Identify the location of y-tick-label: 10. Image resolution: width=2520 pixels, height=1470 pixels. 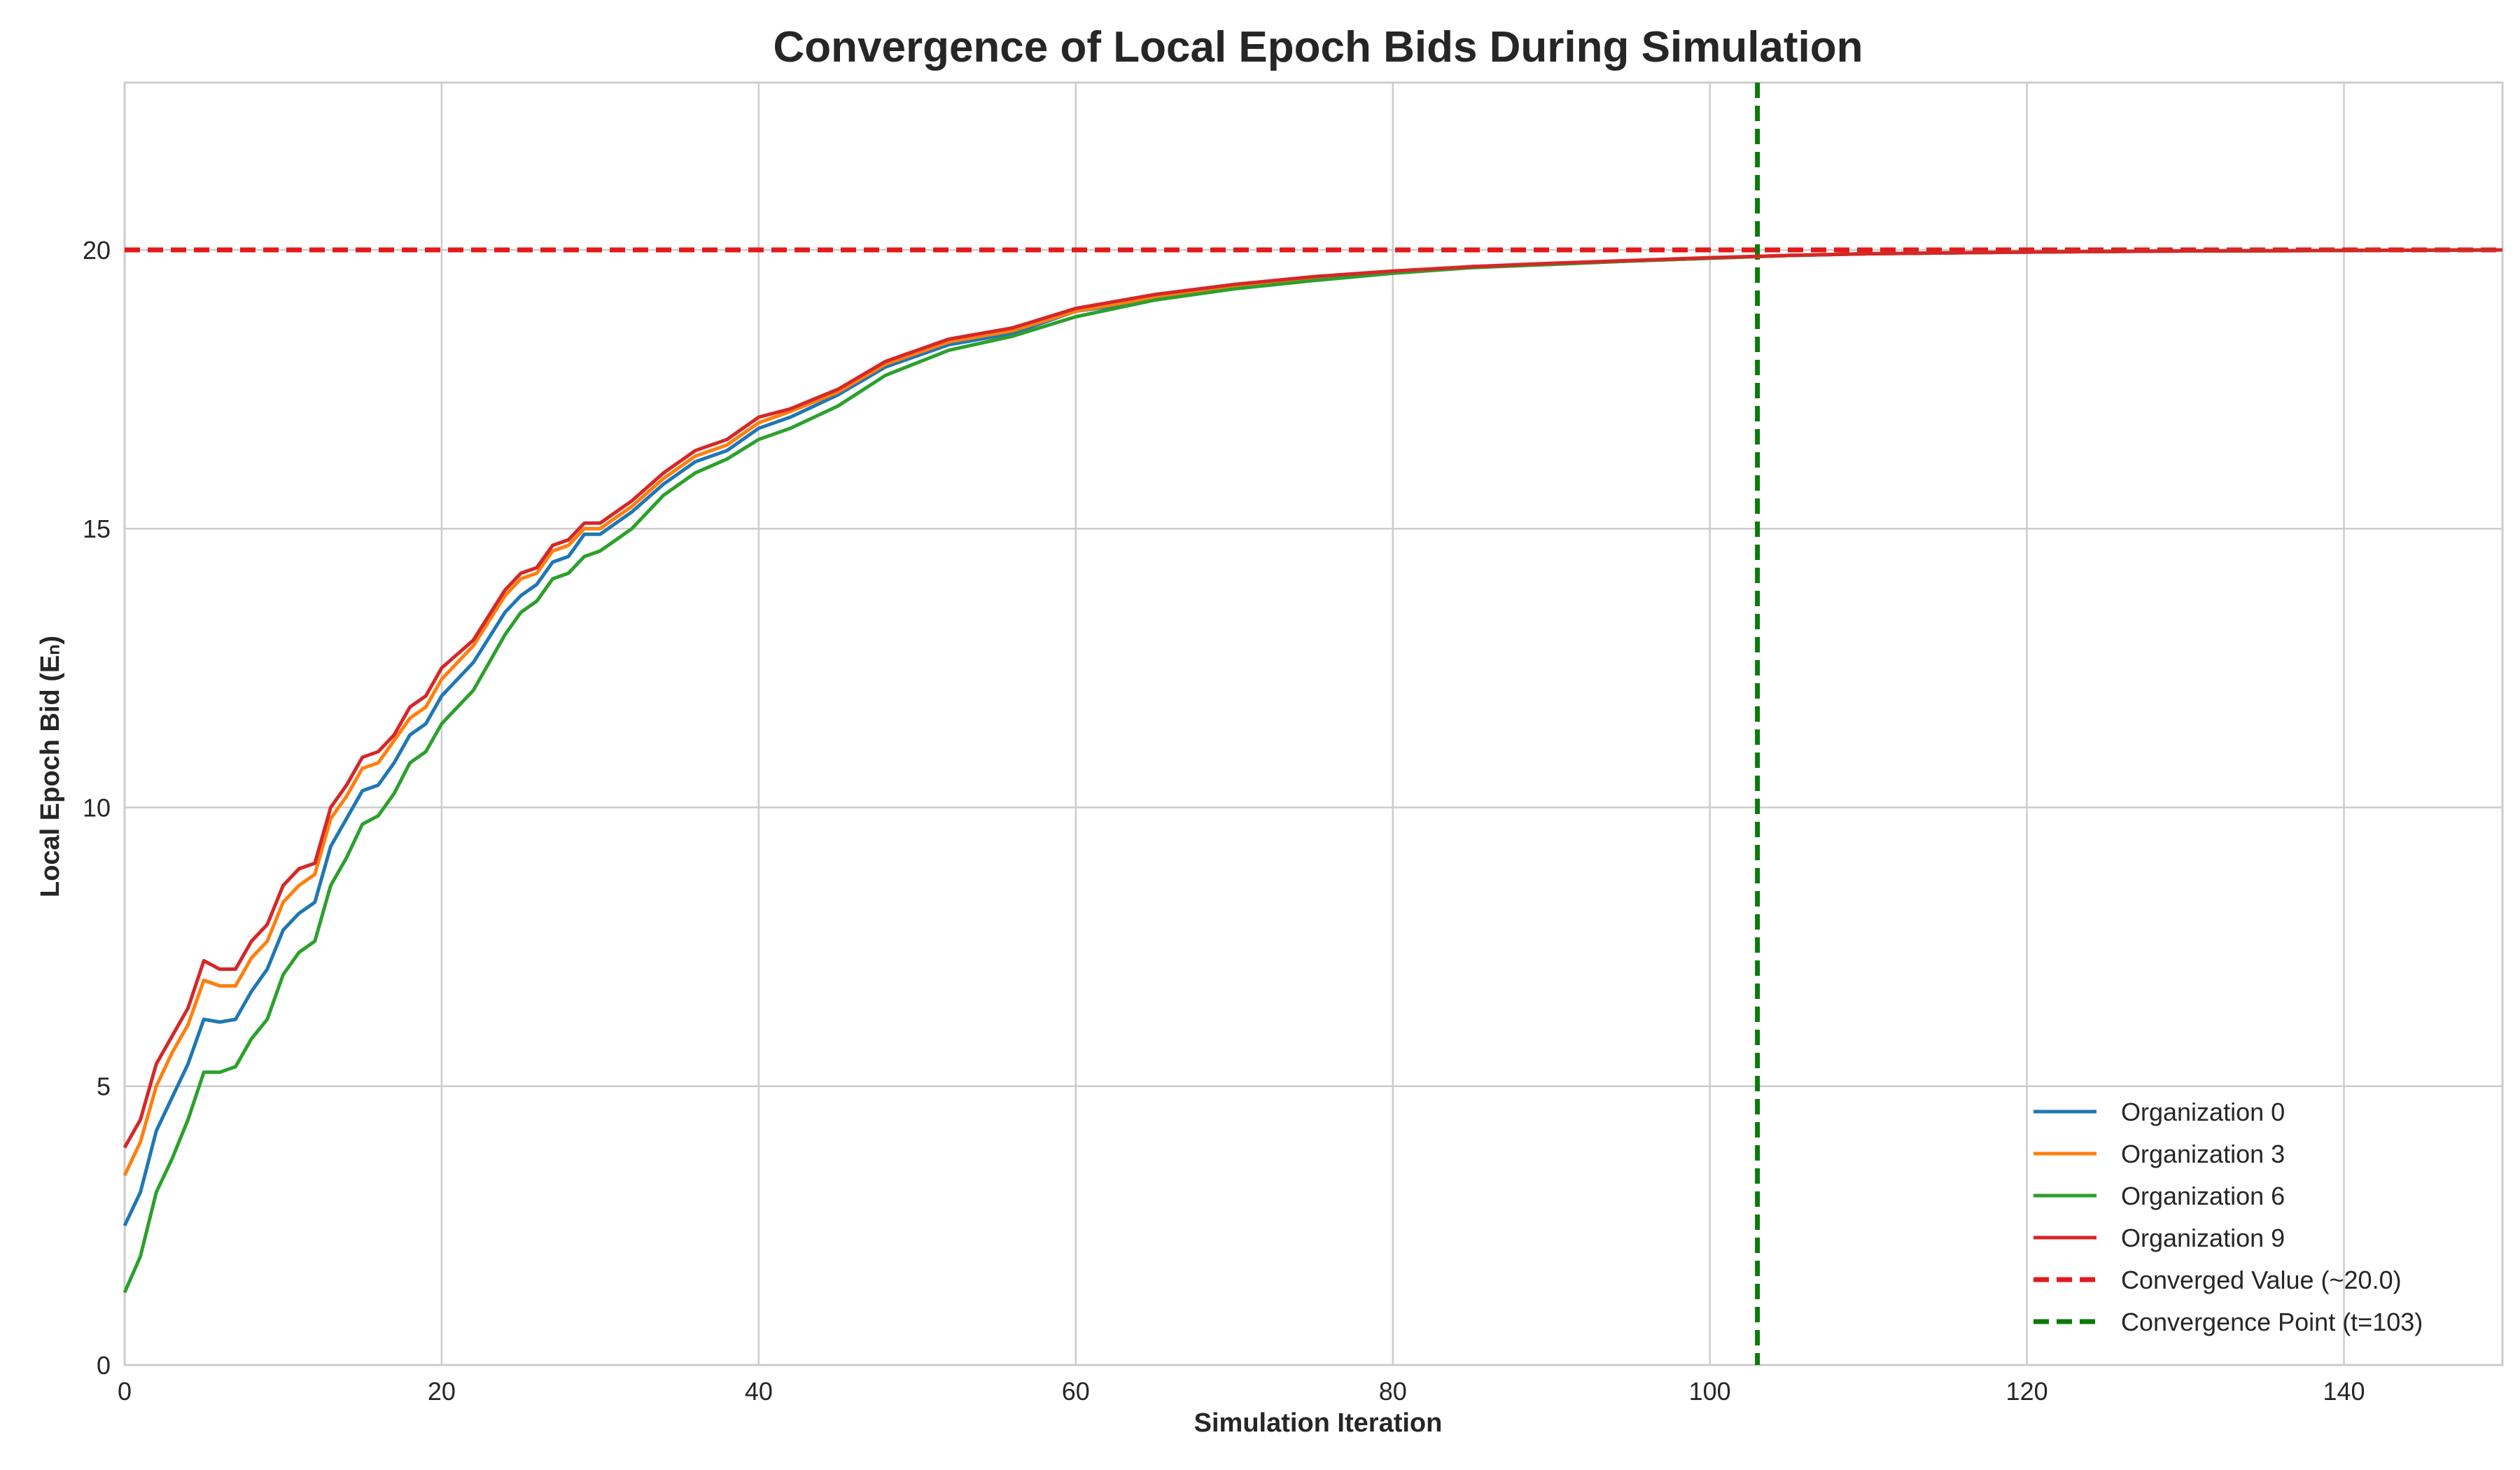
(97, 807).